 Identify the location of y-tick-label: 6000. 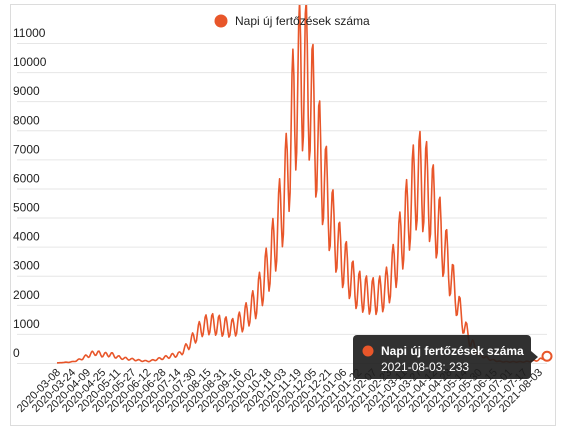
(26, 178).